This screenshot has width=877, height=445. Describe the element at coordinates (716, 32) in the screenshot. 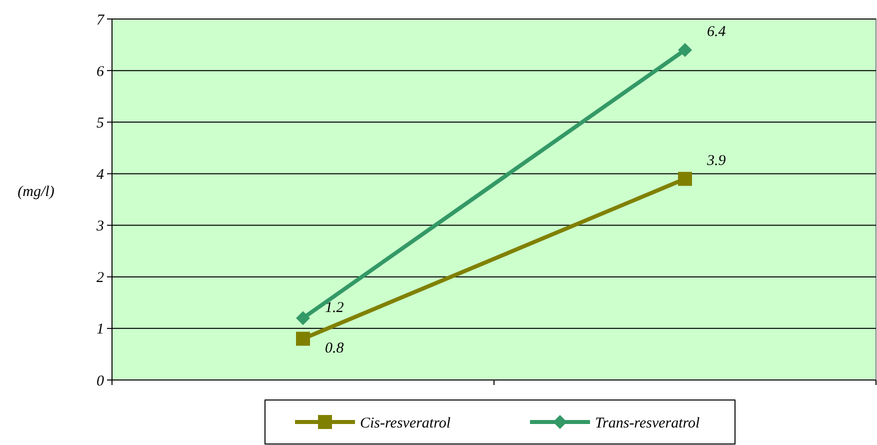

I see `data-label: 6.4` at that location.